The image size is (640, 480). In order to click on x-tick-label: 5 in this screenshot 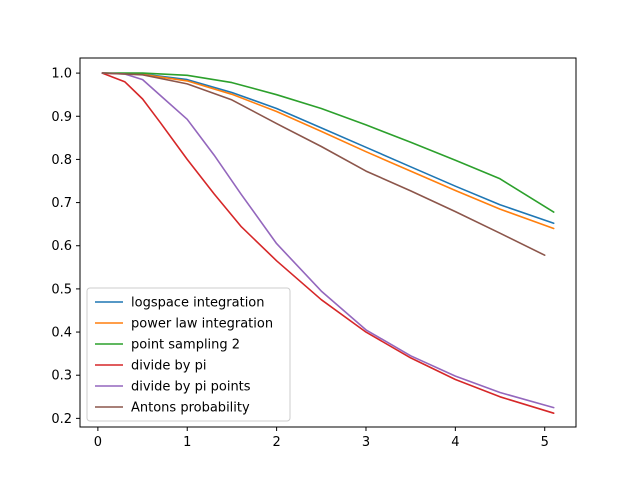, I will do `click(545, 442)`.